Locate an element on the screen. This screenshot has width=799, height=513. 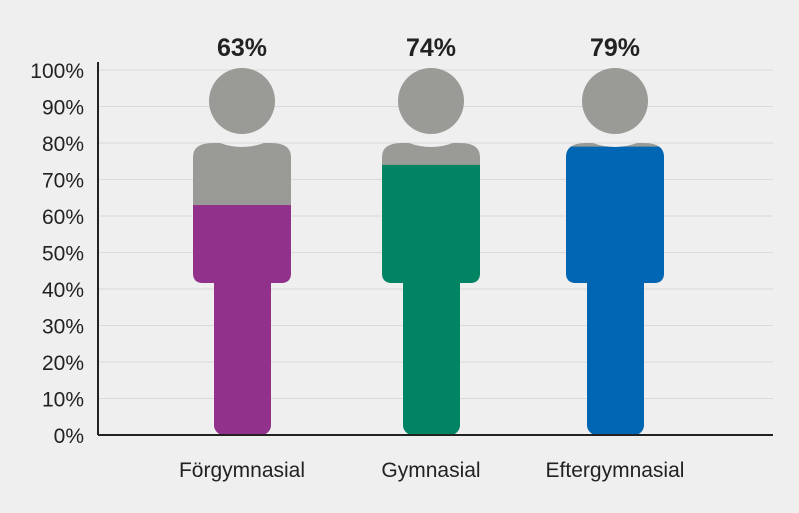
value-label: 79% is located at coordinates (615, 48).